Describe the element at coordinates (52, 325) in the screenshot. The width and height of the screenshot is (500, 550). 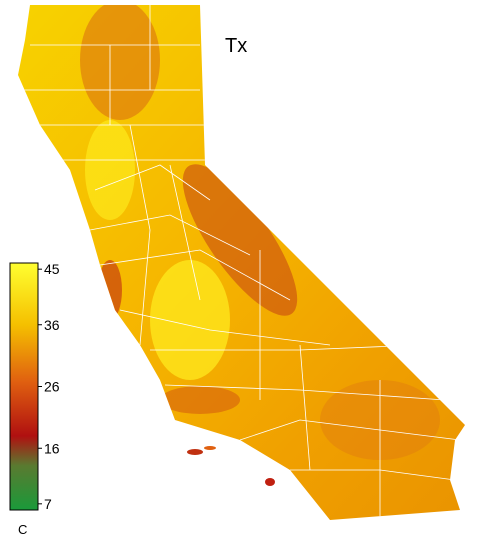
I see `colorbar-tick-label: 36` at that location.